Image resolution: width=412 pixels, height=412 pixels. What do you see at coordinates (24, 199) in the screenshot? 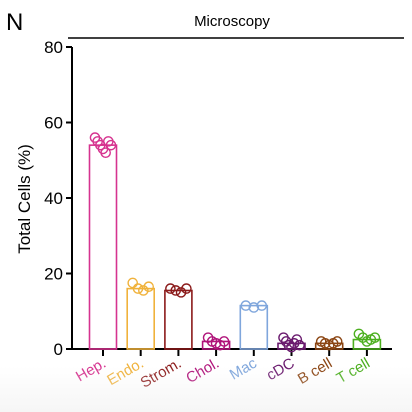
I see `y-axis-label: Total Cells (%)` at bounding box center [24, 199].